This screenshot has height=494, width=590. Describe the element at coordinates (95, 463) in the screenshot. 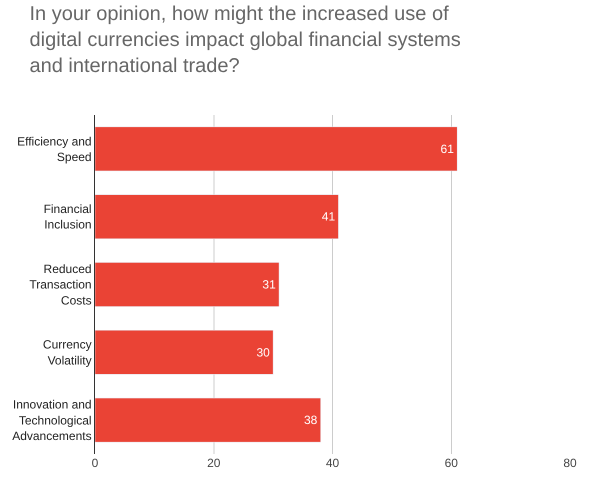

I see `x-tick-label: 0` at that location.